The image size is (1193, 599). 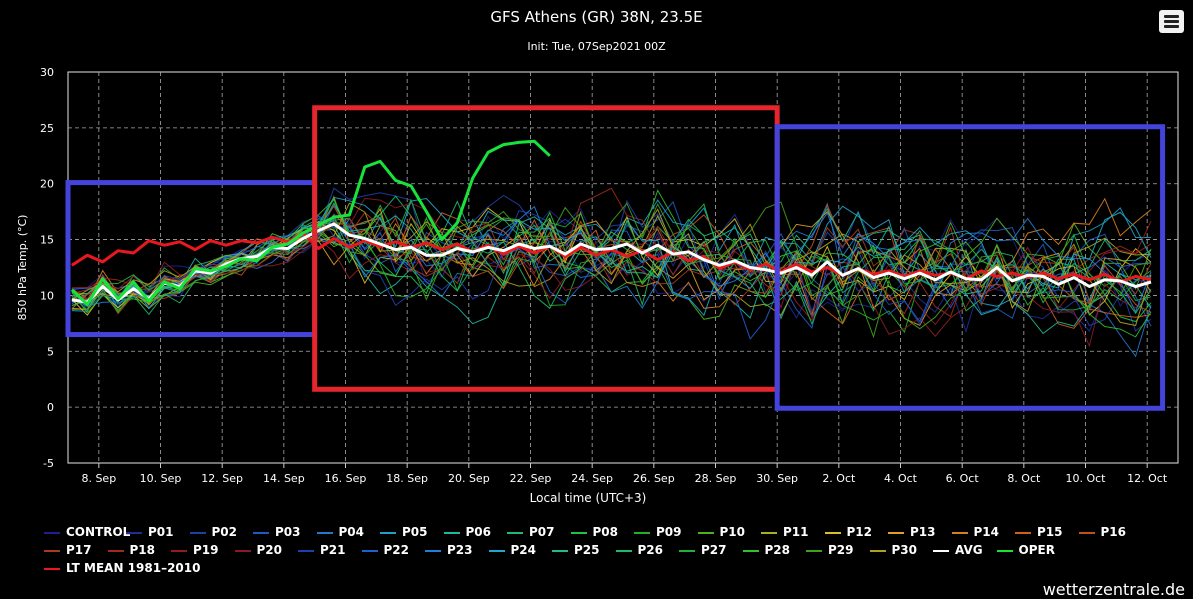 I want to click on legend-item: P27, so click(x=703, y=550).